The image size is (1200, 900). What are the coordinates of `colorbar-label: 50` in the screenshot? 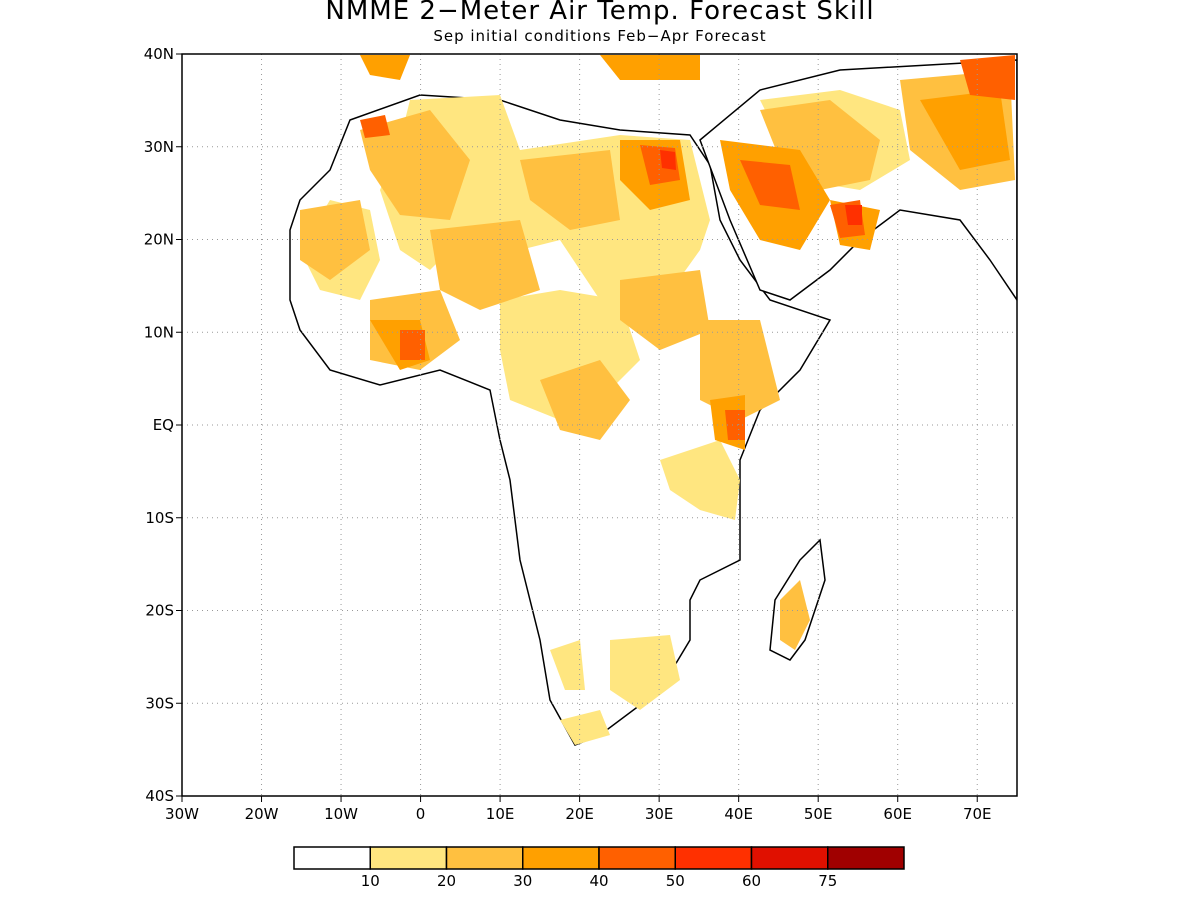 It's located at (675, 881).